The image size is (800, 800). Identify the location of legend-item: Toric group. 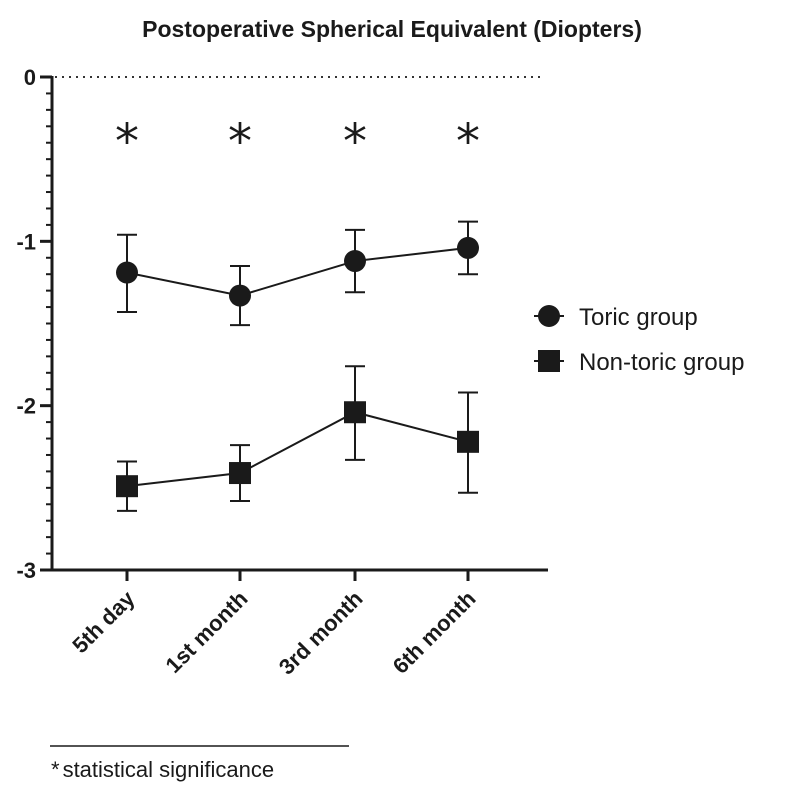
(616, 317).